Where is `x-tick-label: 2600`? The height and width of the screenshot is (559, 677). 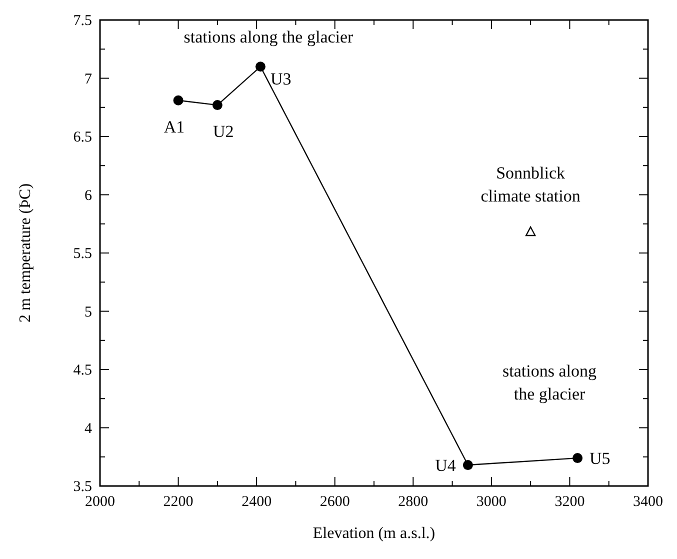 x-tick-label: 2600 is located at coordinates (335, 502).